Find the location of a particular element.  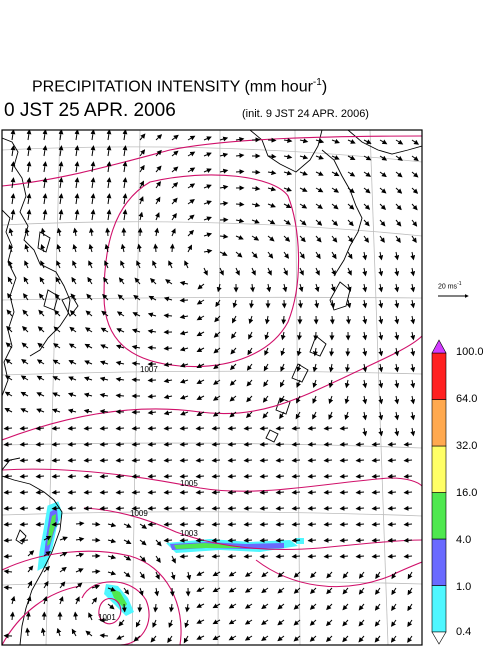

colorbar-label: 64.0 is located at coordinates (467, 399).